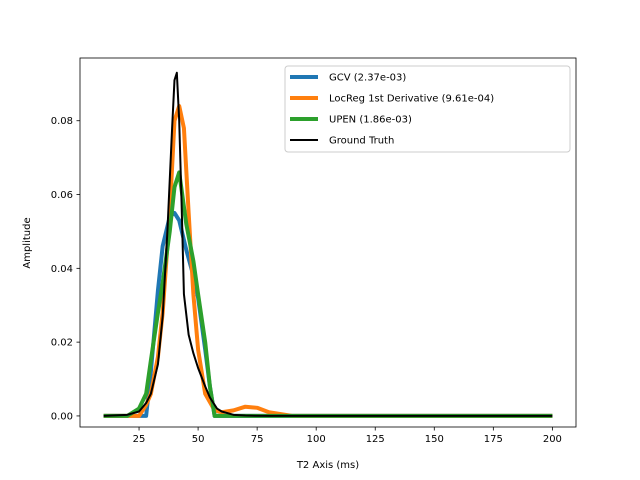  What do you see at coordinates (370, 120) in the screenshot?
I see `legend-label-3: UPEN (1.86e-03)` at bounding box center [370, 120].